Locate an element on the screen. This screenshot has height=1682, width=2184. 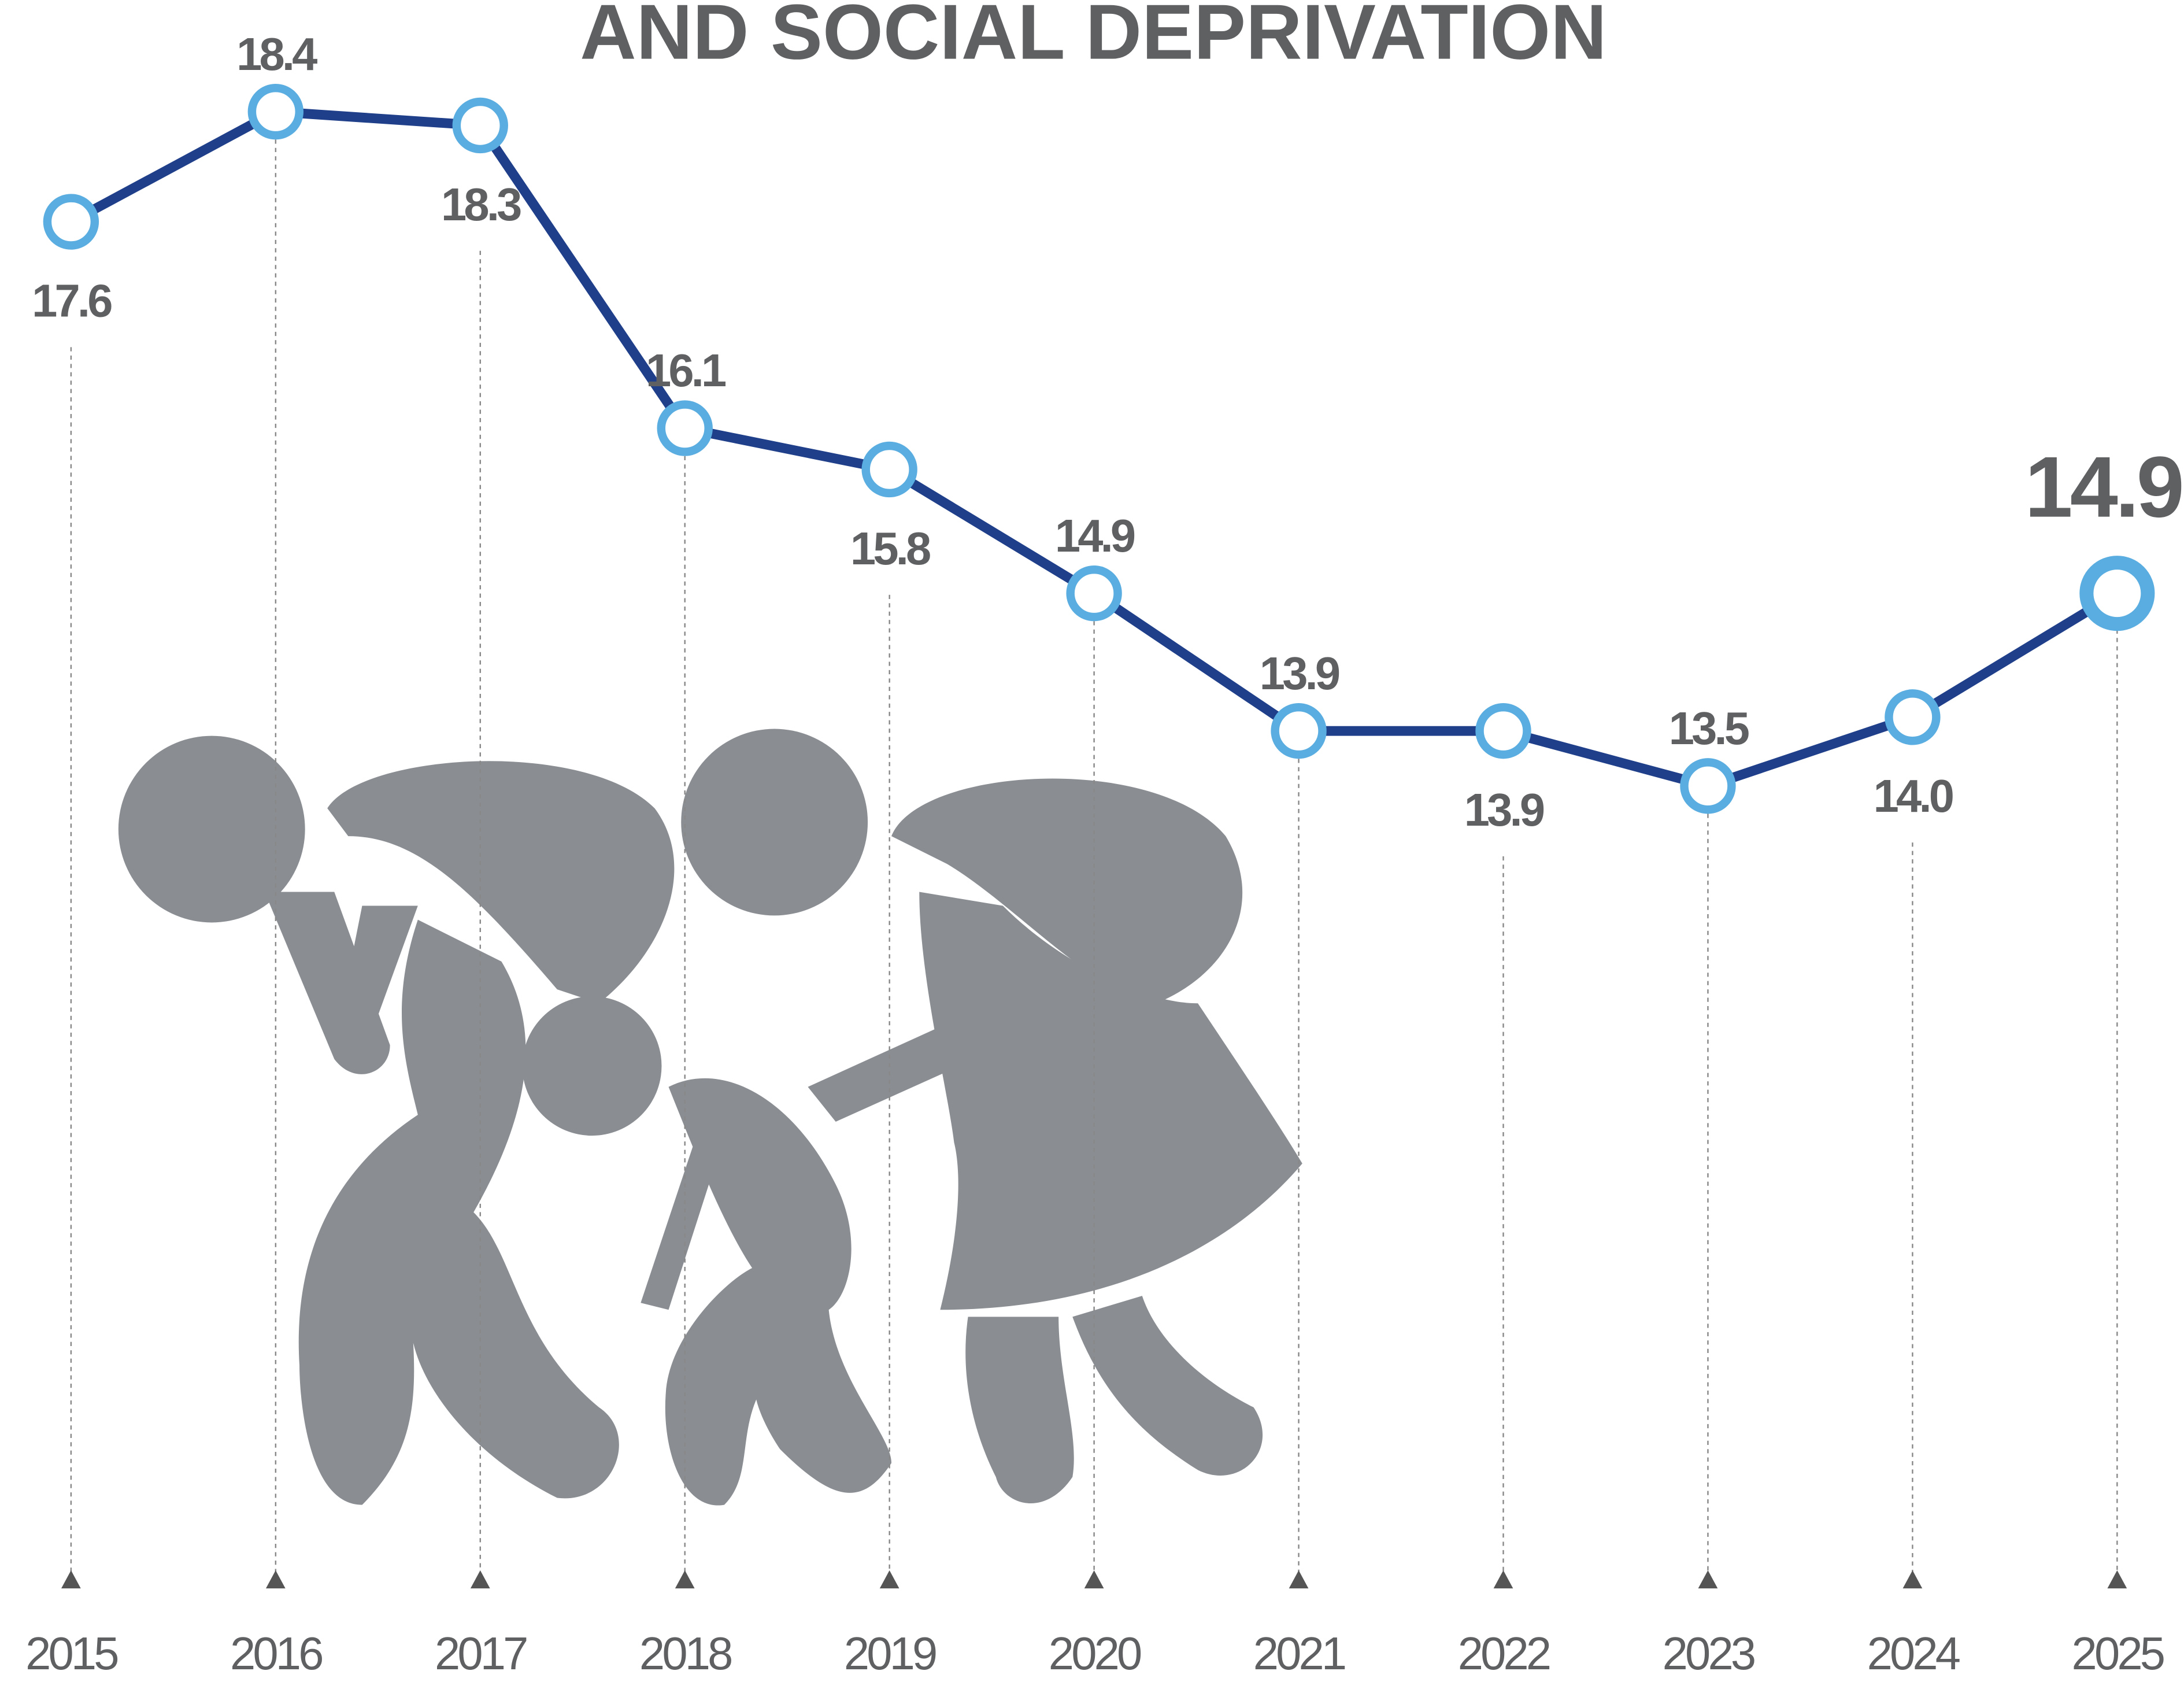
x-tick-label: 2023 is located at coordinates (1708, 1653).